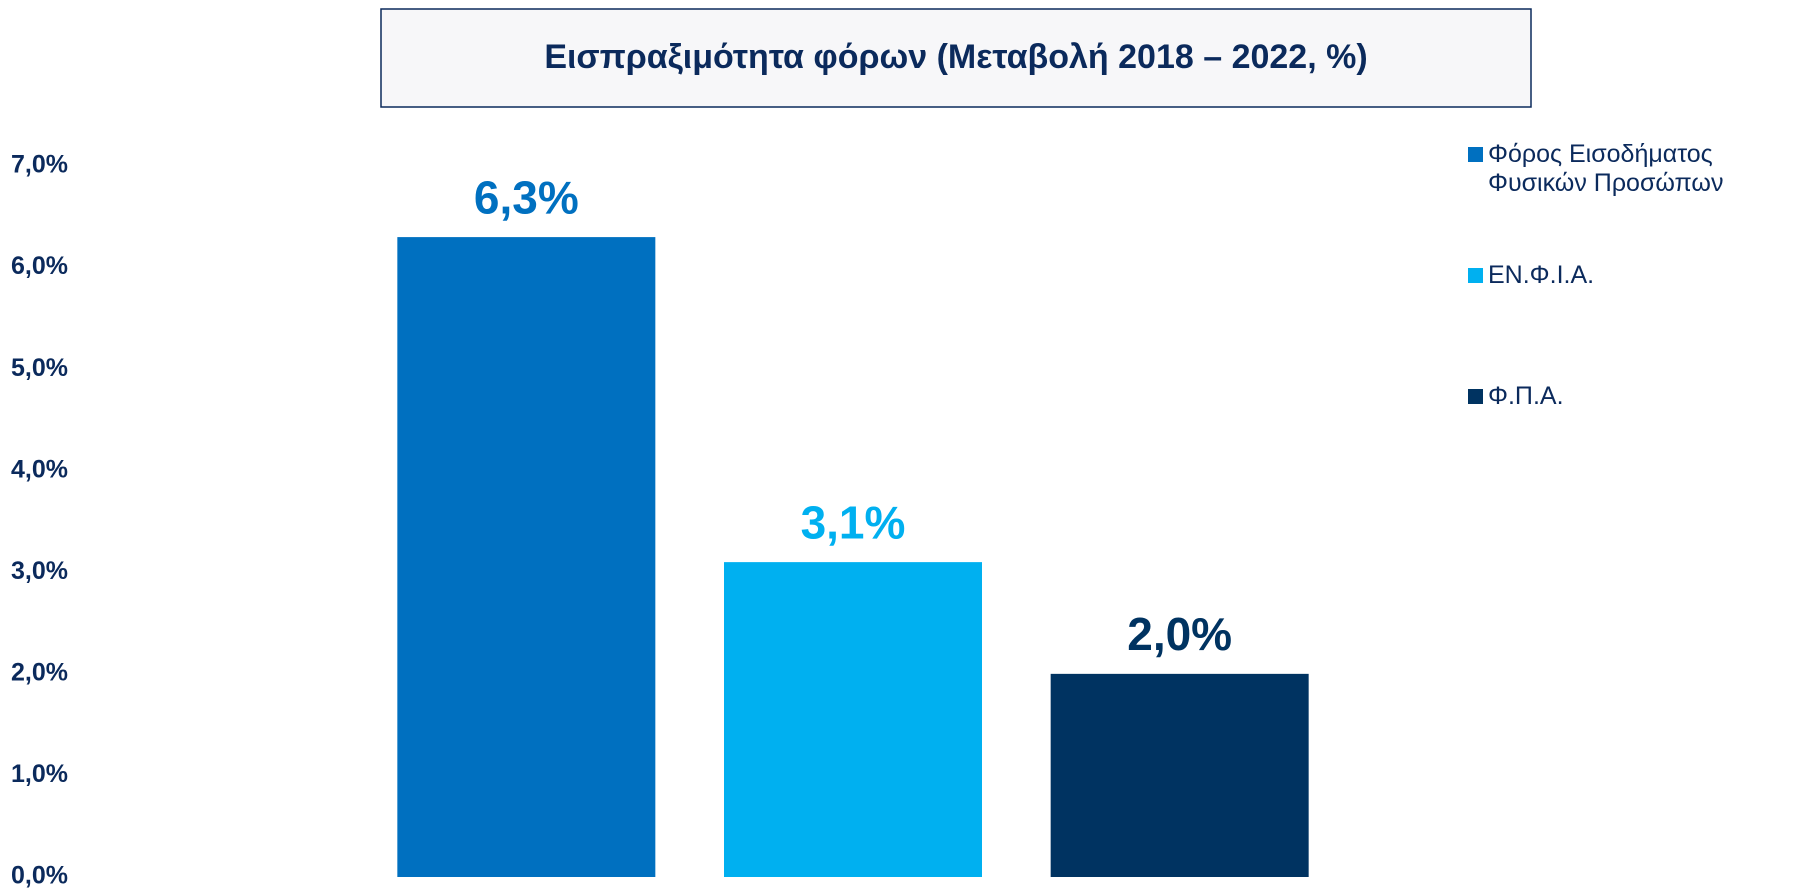 The width and height of the screenshot is (1796, 892). What do you see at coordinates (39, 571) in the screenshot?
I see `y-tick-label: 3,0%` at bounding box center [39, 571].